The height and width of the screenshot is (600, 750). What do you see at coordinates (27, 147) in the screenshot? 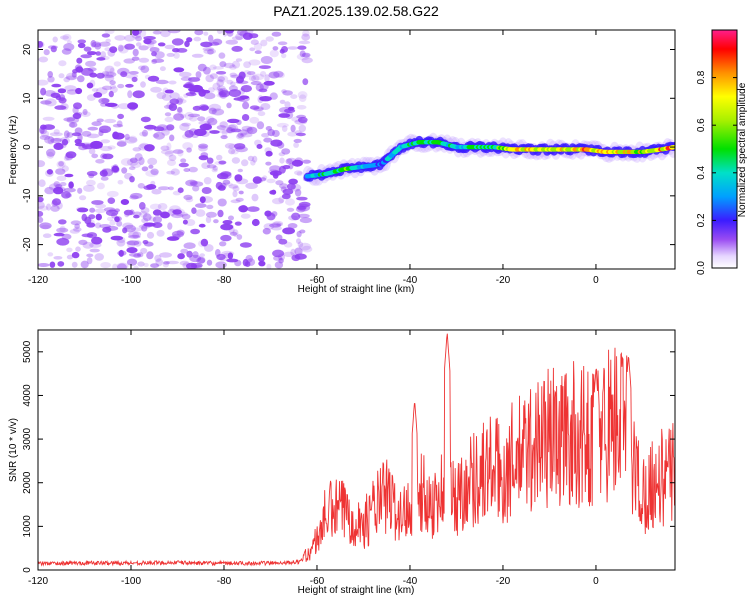
I see `top-y-tick-label: 0` at bounding box center [27, 147].